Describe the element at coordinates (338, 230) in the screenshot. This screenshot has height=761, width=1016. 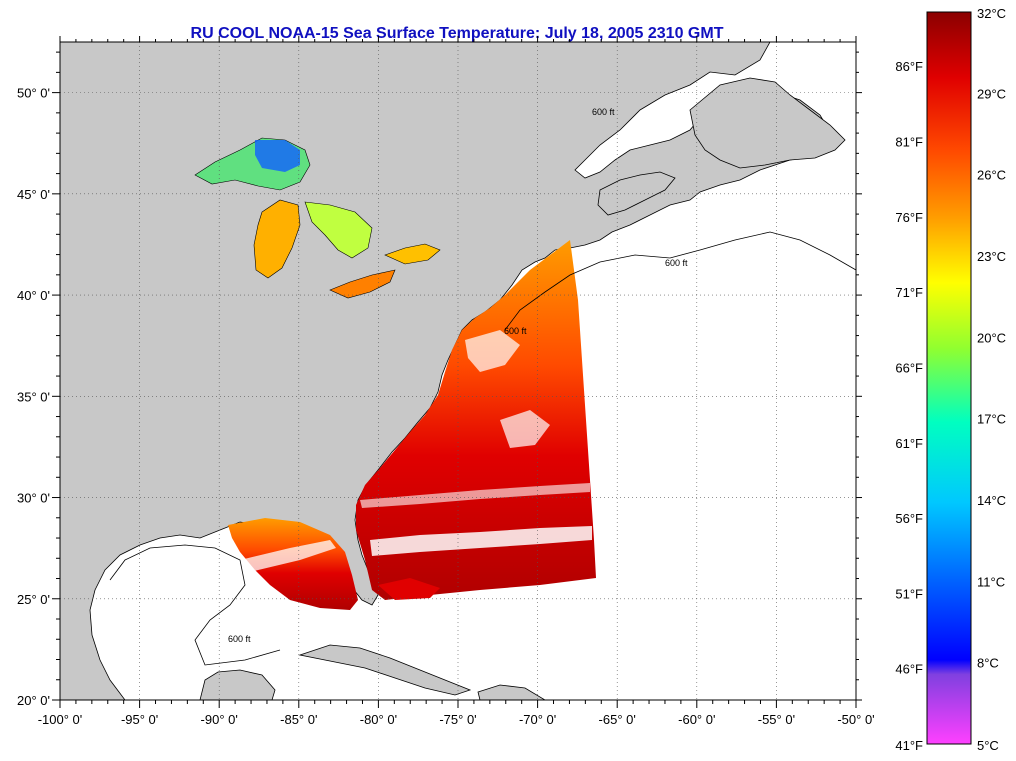
I see `lake-huron` at that location.